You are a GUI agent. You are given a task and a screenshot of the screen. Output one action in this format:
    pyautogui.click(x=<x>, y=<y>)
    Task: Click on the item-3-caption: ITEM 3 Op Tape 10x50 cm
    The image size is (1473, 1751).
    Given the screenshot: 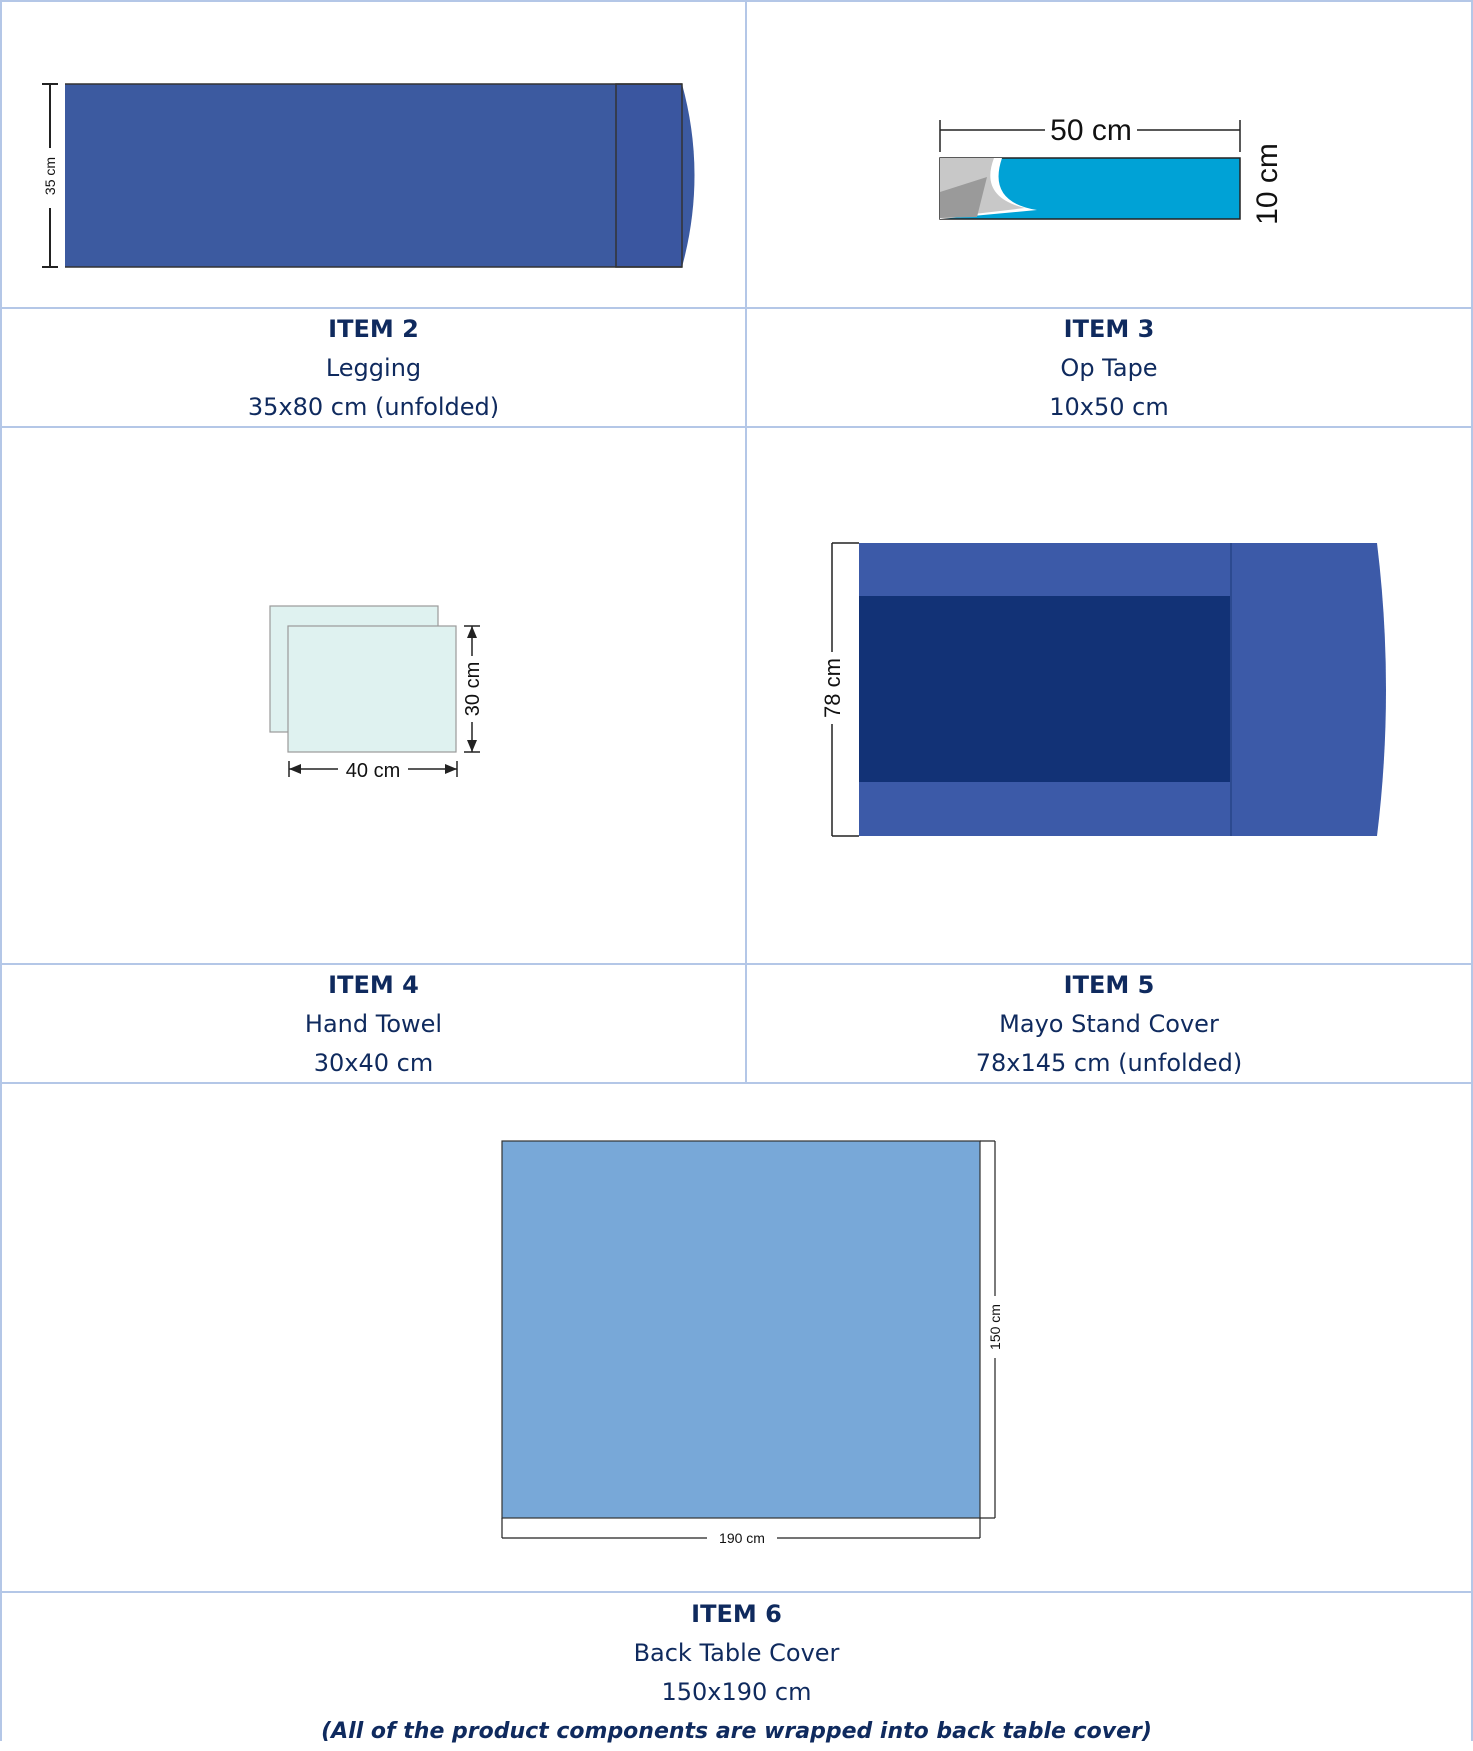 What is the action you would take?
    pyautogui.click(x=1109, y=368)
    